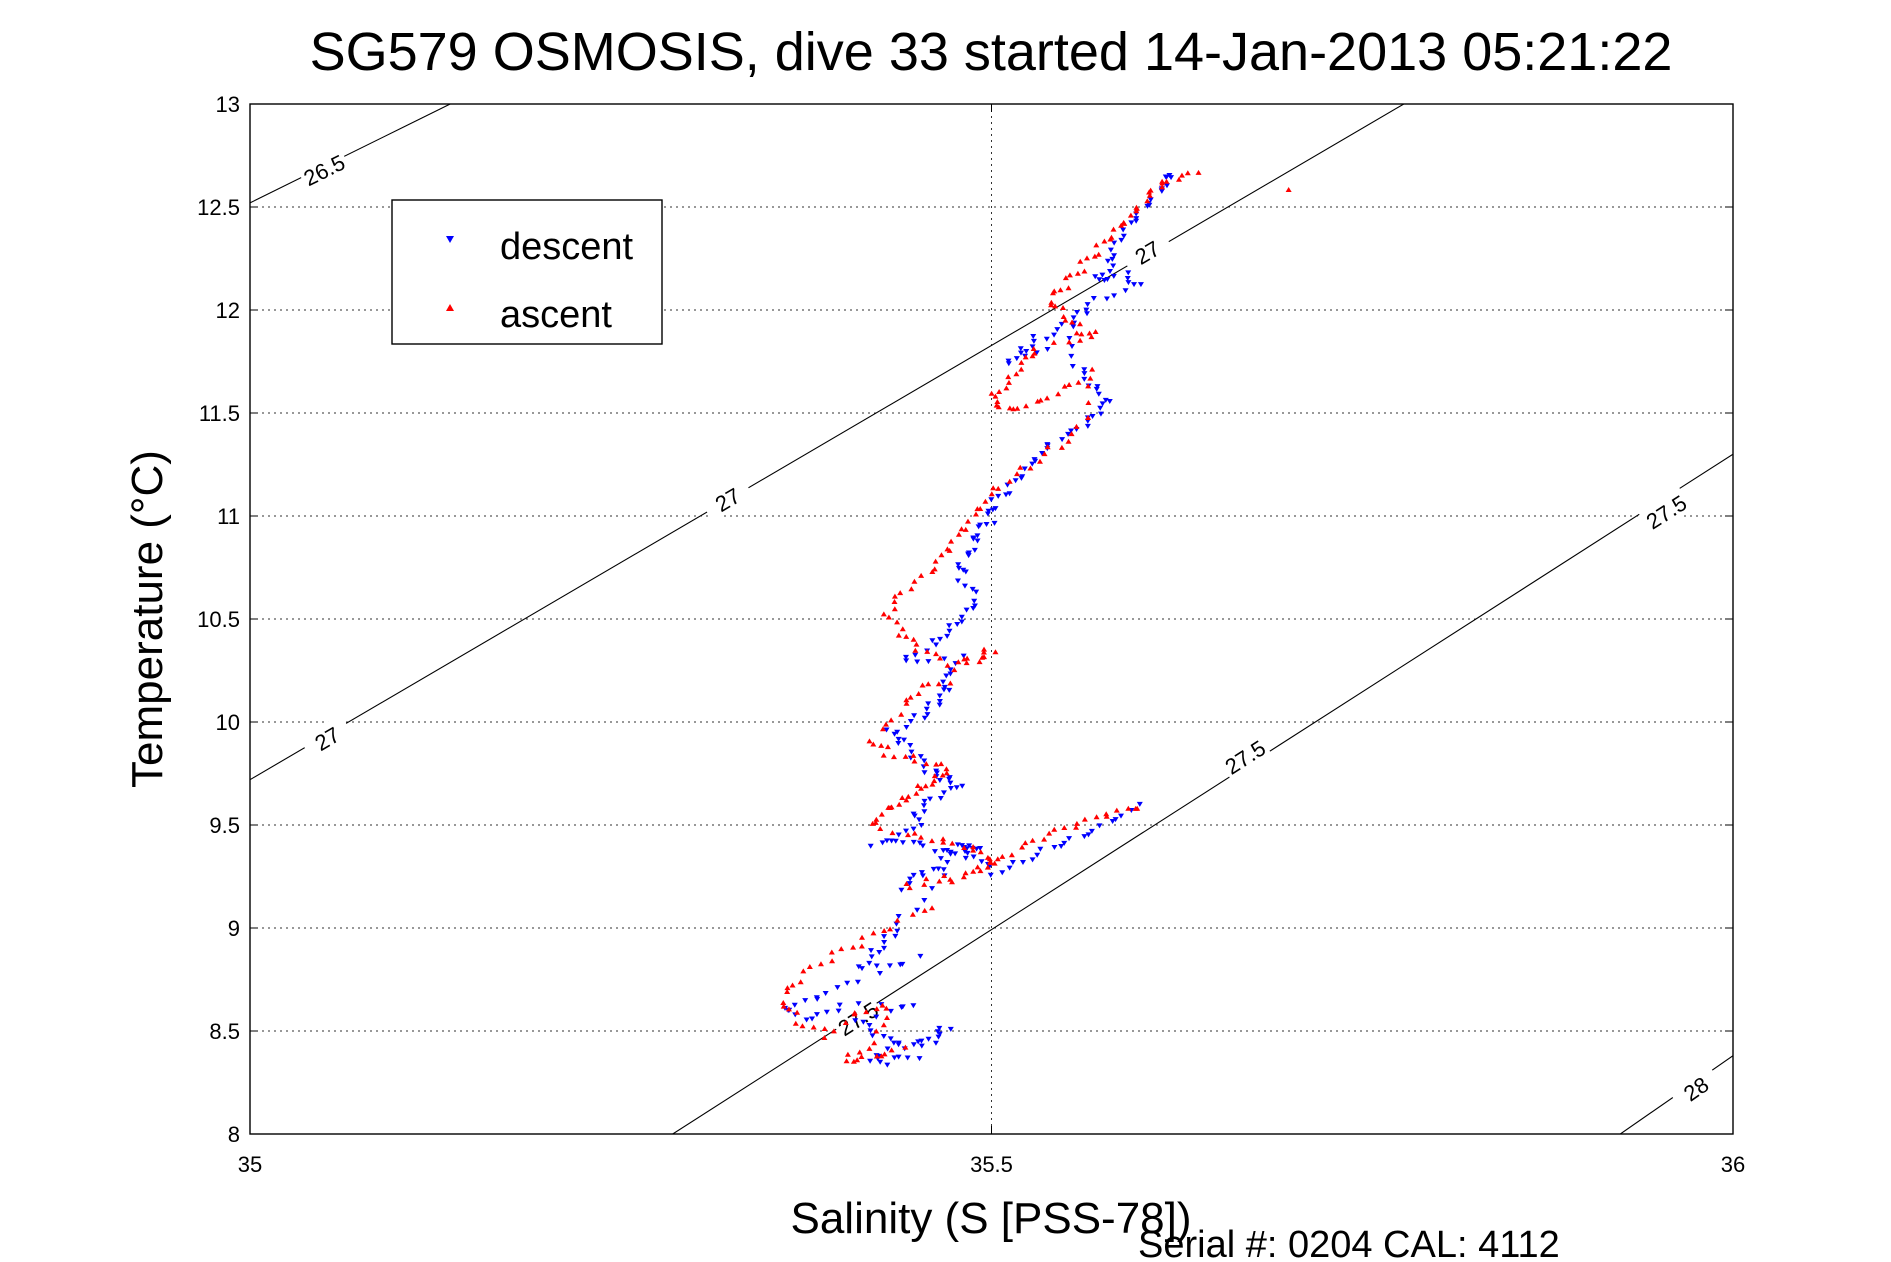 This screenshot has height=1262, width=1891. Describe the element at coordinates (450, 307) in the screenshot. I see `legend-marker-ascent` at that location.